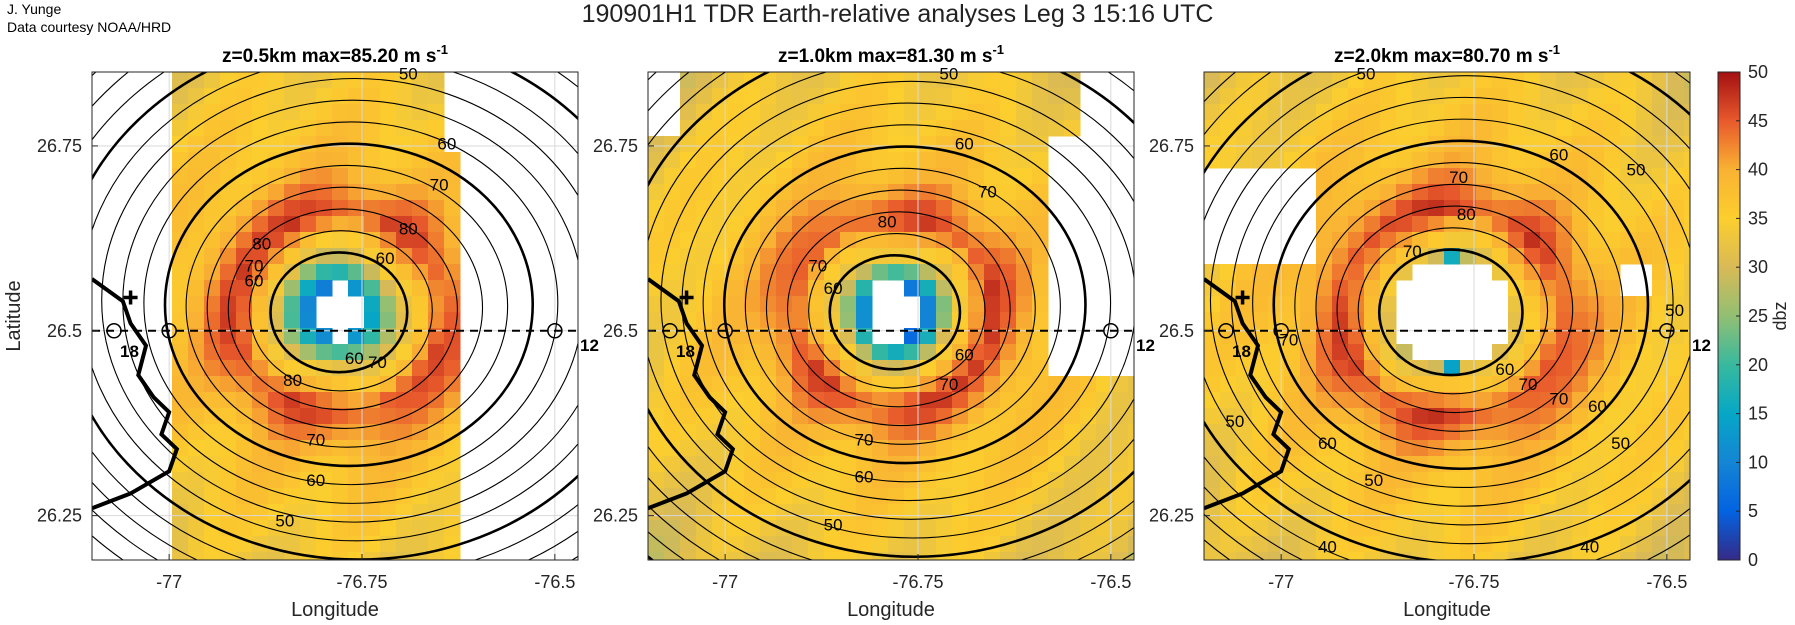 This screenshot has height=625, width=1795. What do you see at coordinates (1758, 72) in the screenshot?
I see `colorbar-tick-label: 50` at bounding box center [1758, 72].